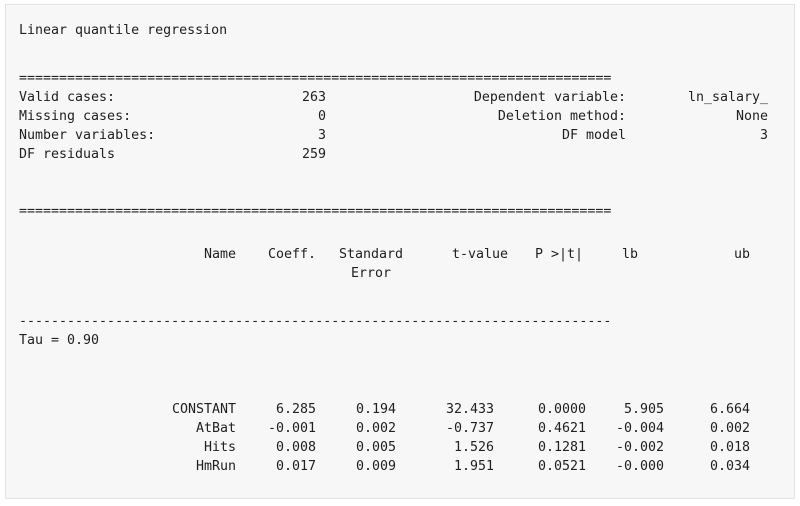 Image resolution: width=800 pixels, height=506 pixels. I want to click on summary-label: DF residuals, so click(67, 154).